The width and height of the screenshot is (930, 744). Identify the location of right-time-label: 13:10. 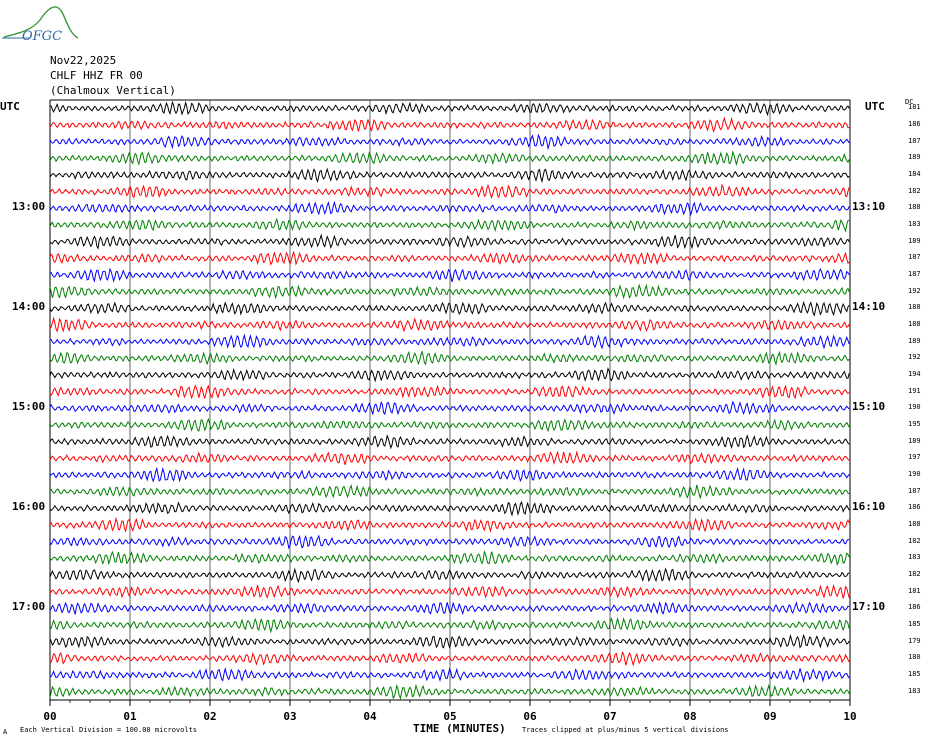
(869, 207).